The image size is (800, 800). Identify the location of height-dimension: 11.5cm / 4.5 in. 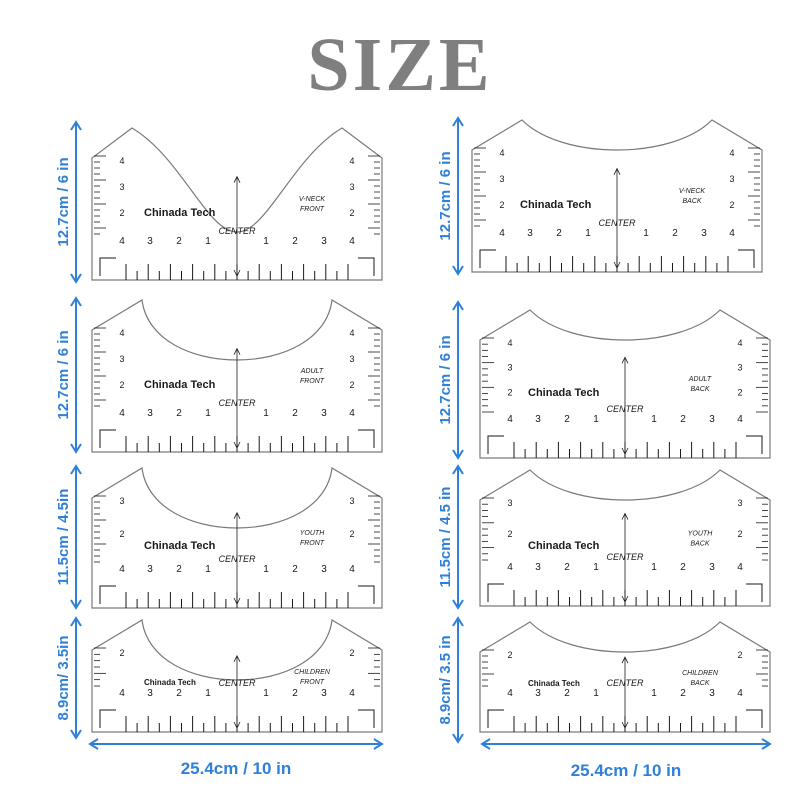
(450, 537).